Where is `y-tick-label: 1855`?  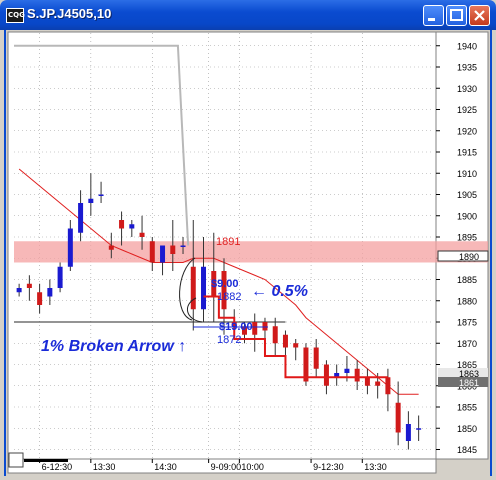 y-tick-label: 1855 is located at coordinates (467, 408).